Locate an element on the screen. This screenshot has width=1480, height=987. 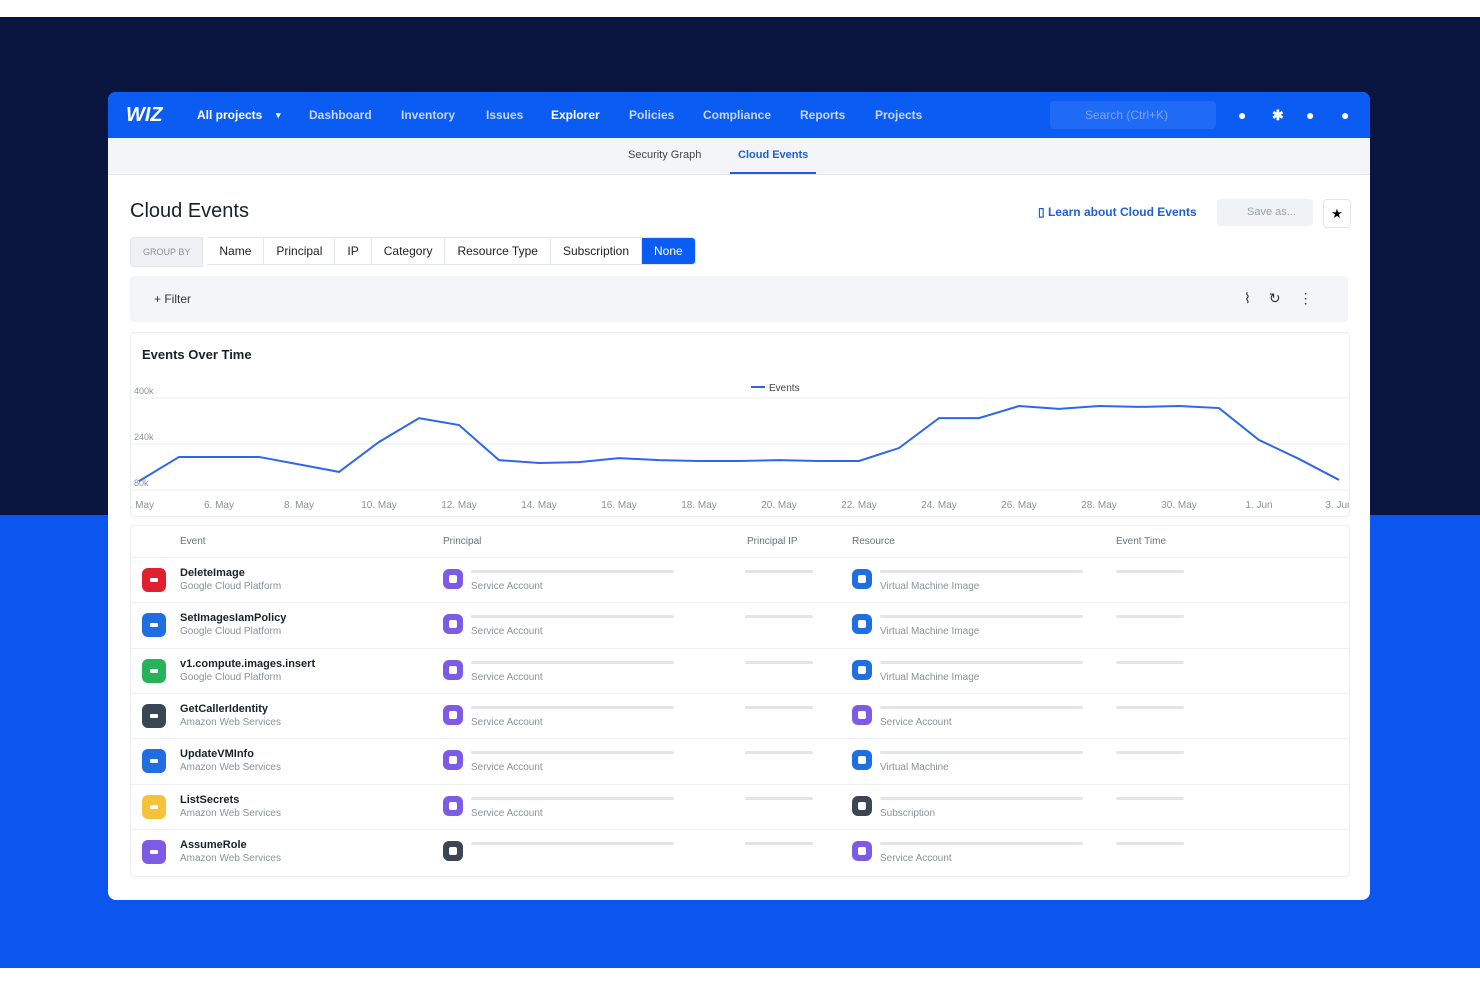
column-header: Principal IP is located at coordinates (772, 541).